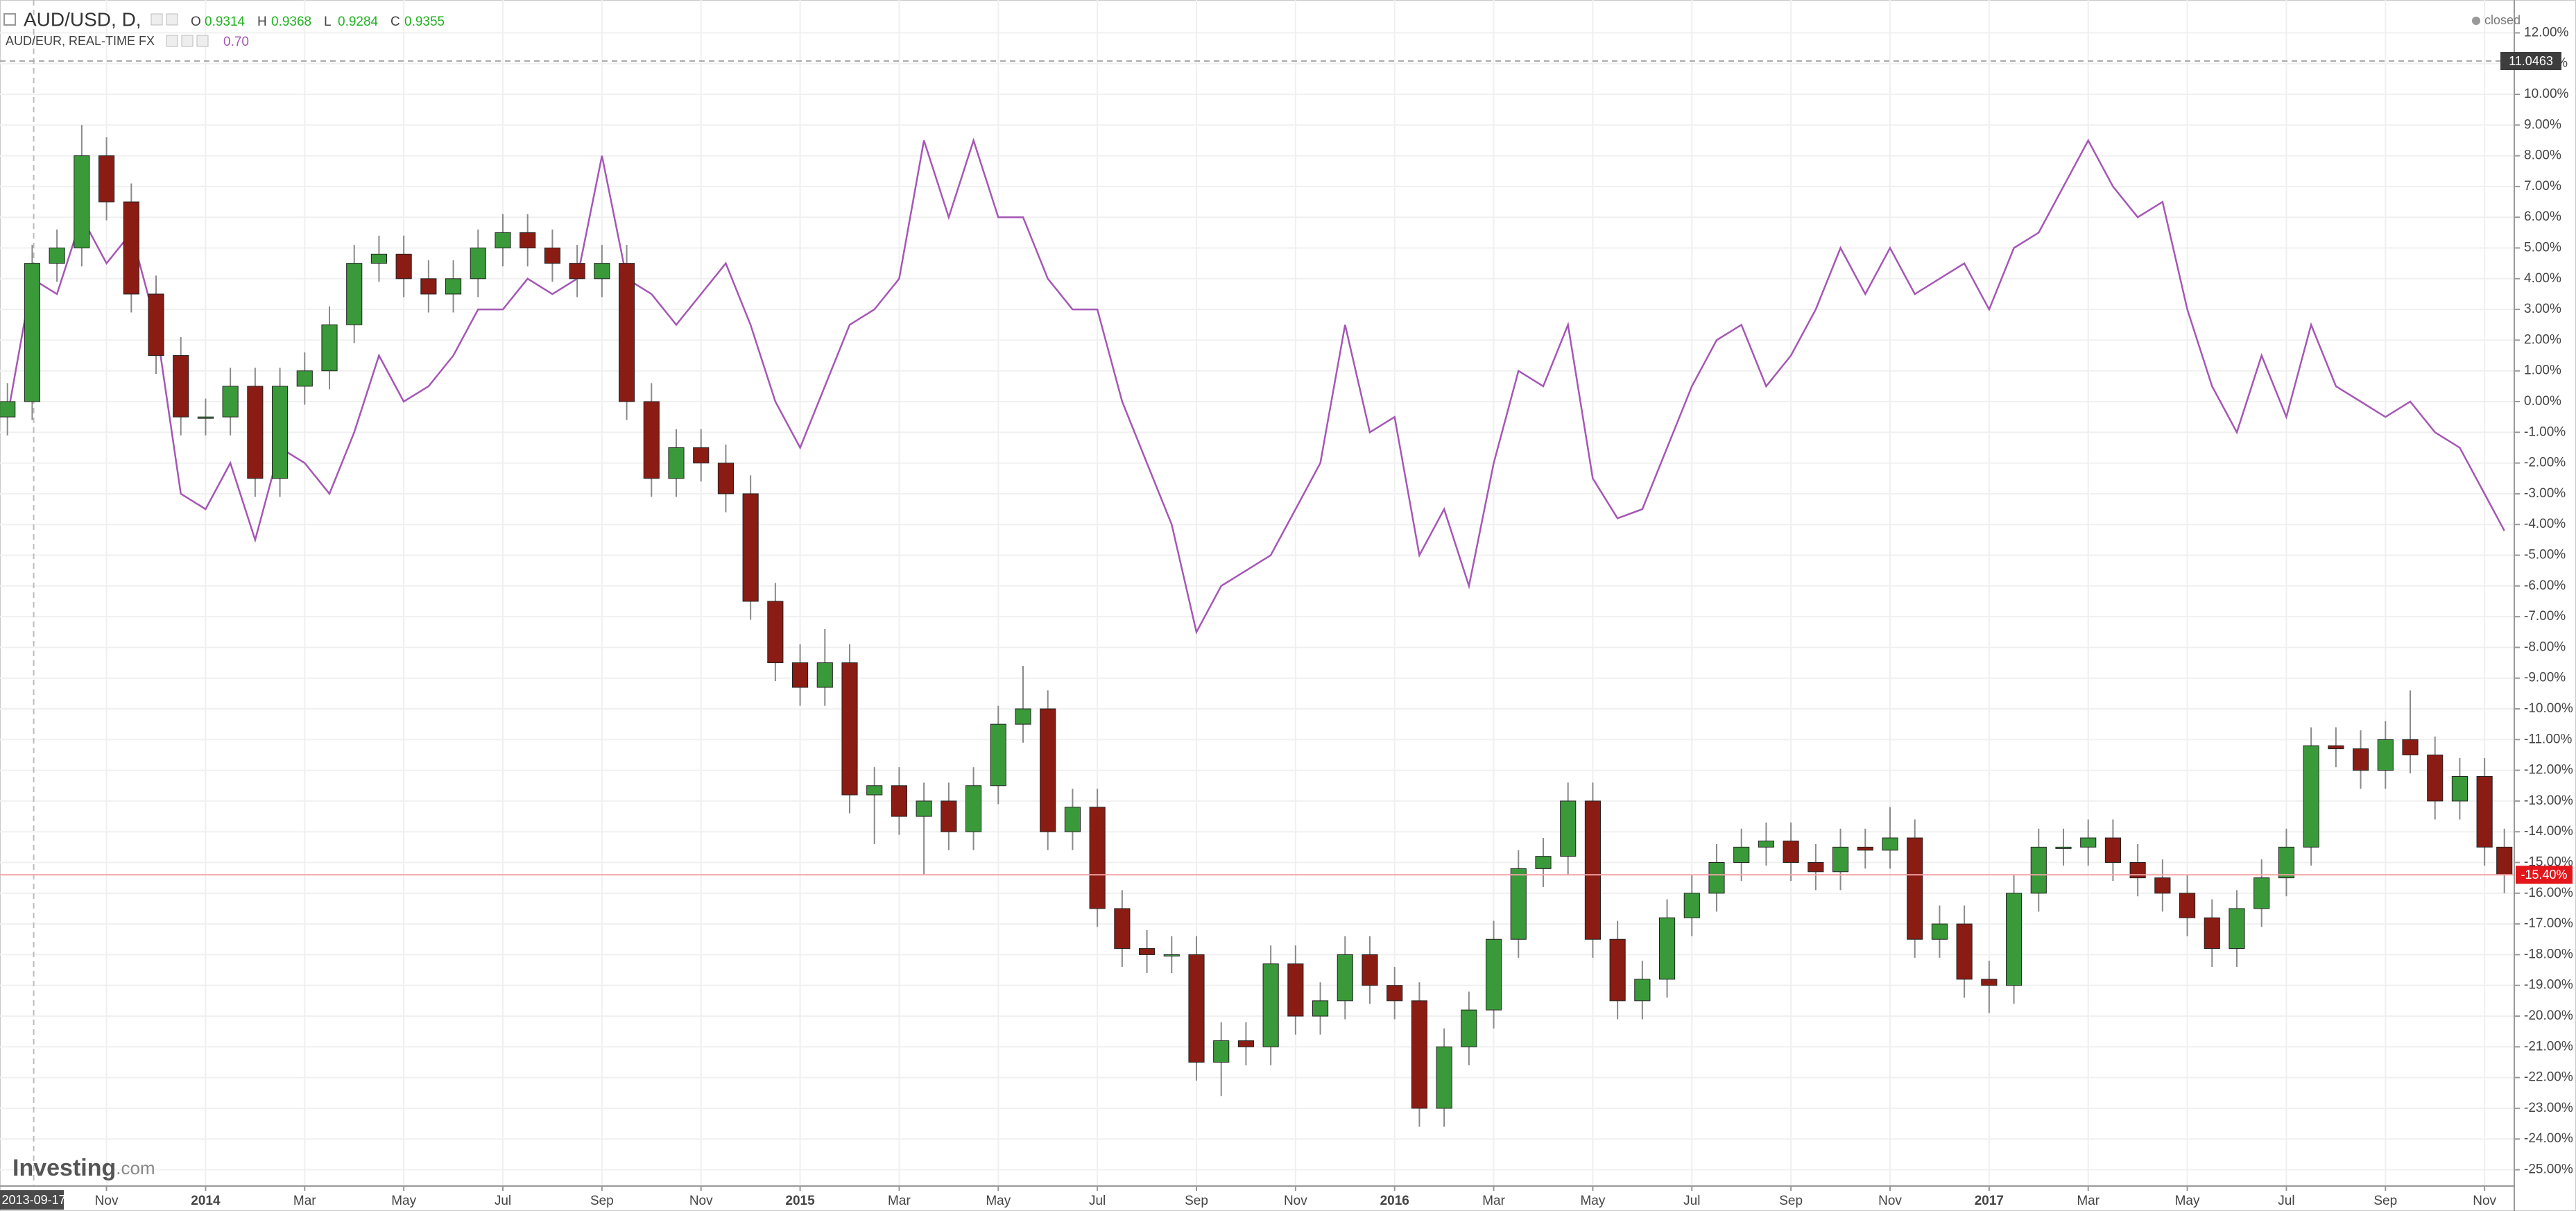 The width and height of the screenshot is (2576, 1211). What do you see at coordinates (2542, 309) in the screenshot?
I see `y-tick-label: 3.00%` at bounding box center [2542, 309].